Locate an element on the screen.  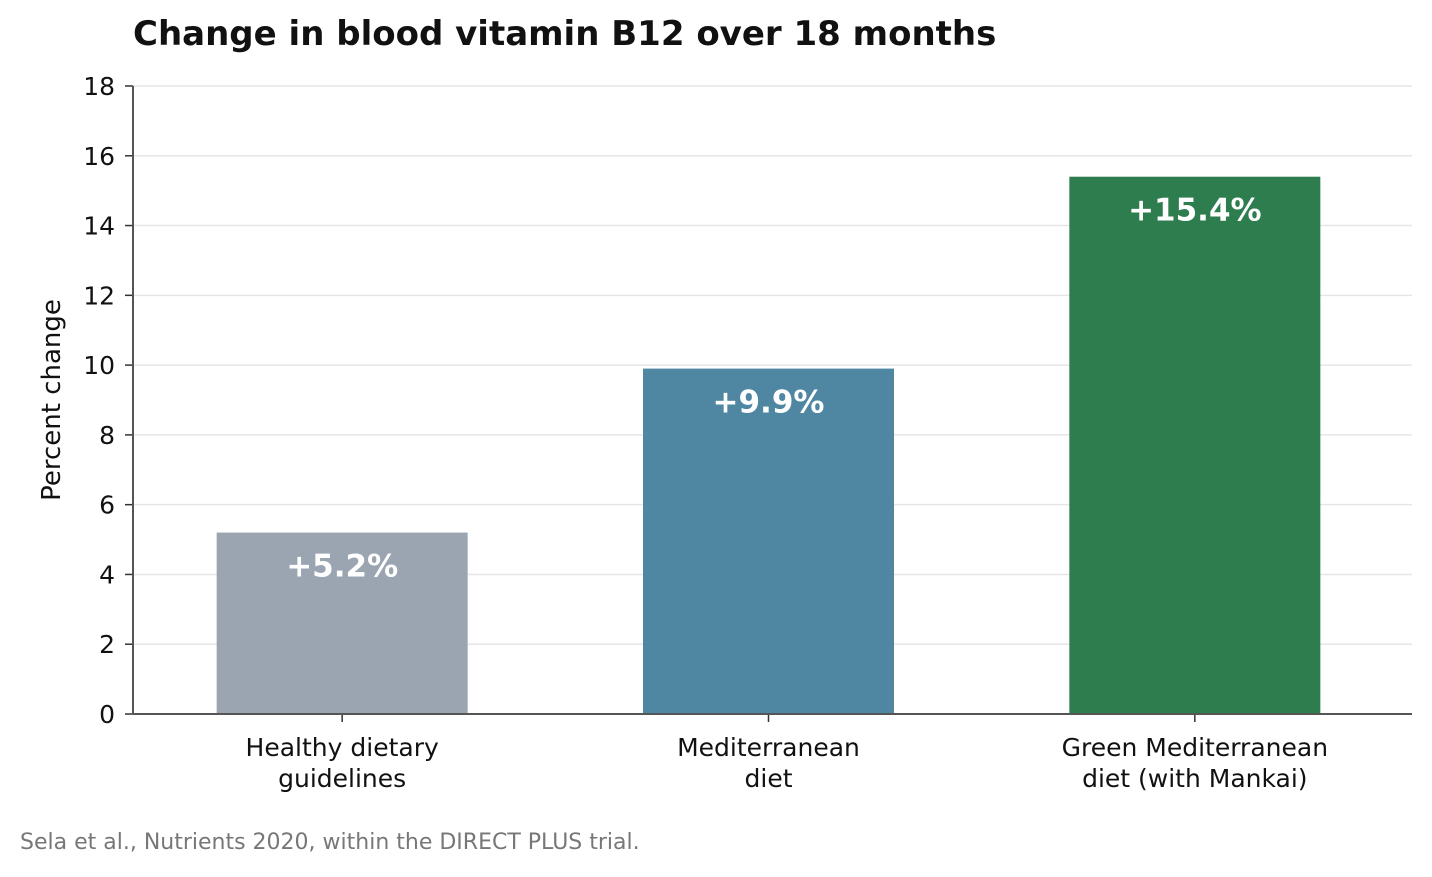
y-tick-label: 16 is located at coordinates (99, 156).